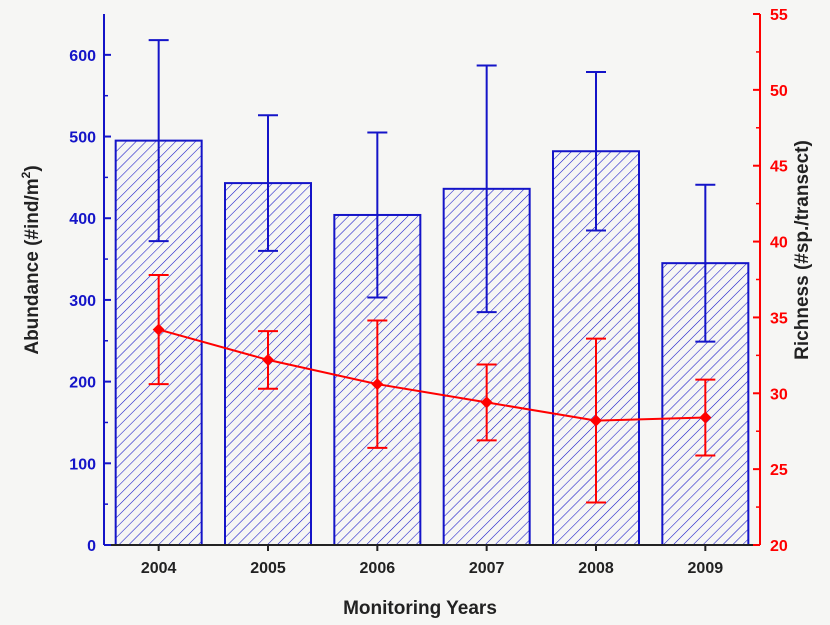  What do you see at coordinates (596, 568) in the screenshot?
I see `x-tick-label-2008: 2008` at bounding box center [596, 568].